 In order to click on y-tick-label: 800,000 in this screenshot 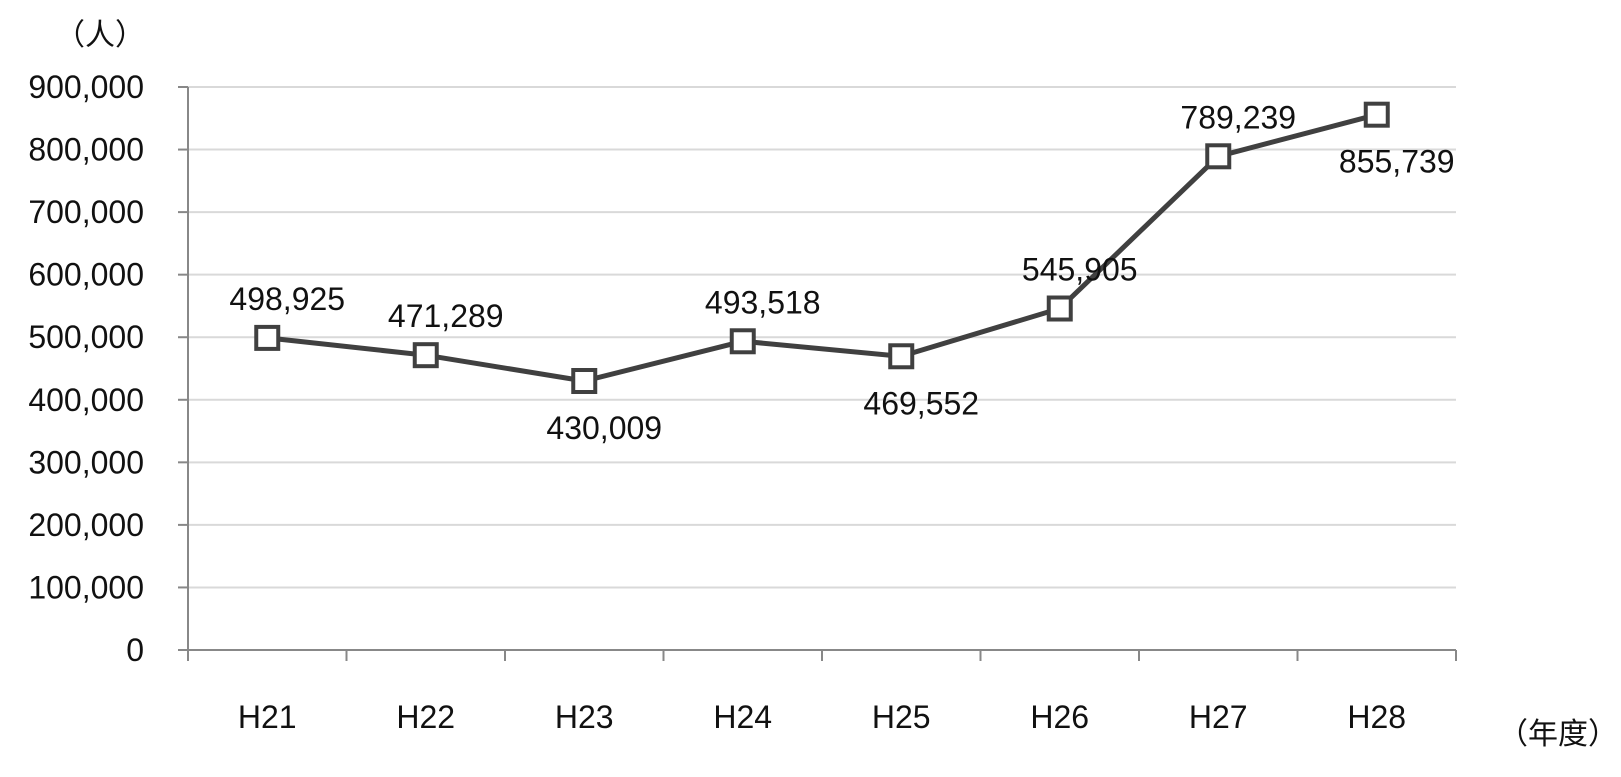, I will do `click(86, 150)`.